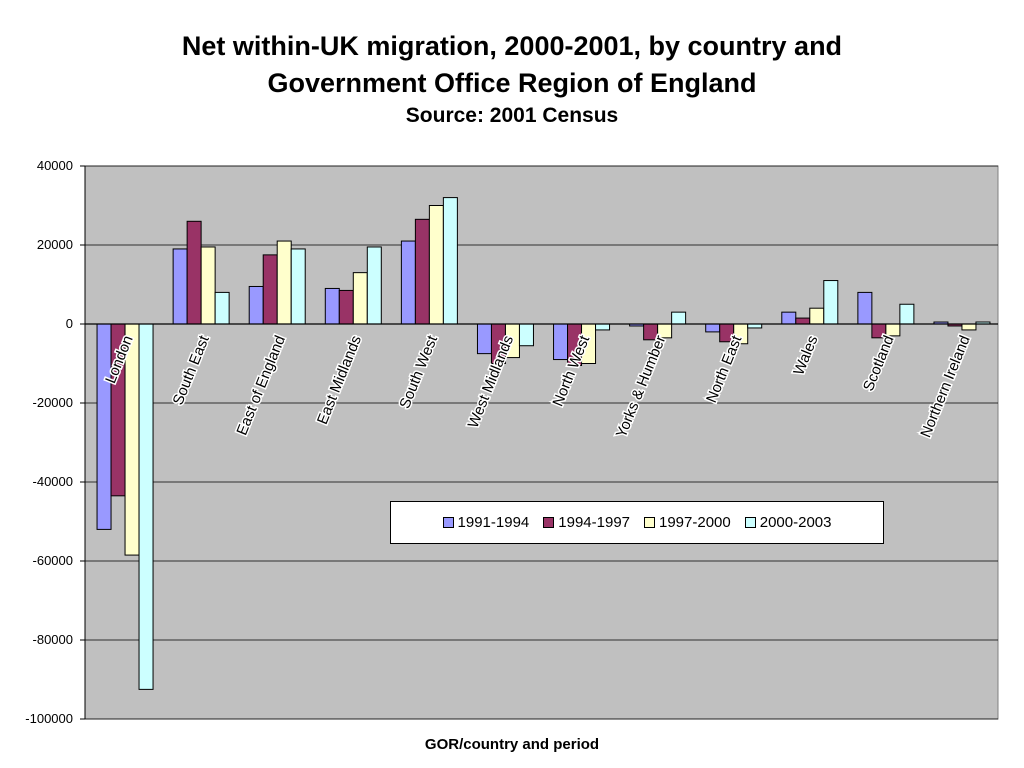 This screenshot has width=1024, height=768. I want to click on legend-item: 2000-2003, so click(788, 522).